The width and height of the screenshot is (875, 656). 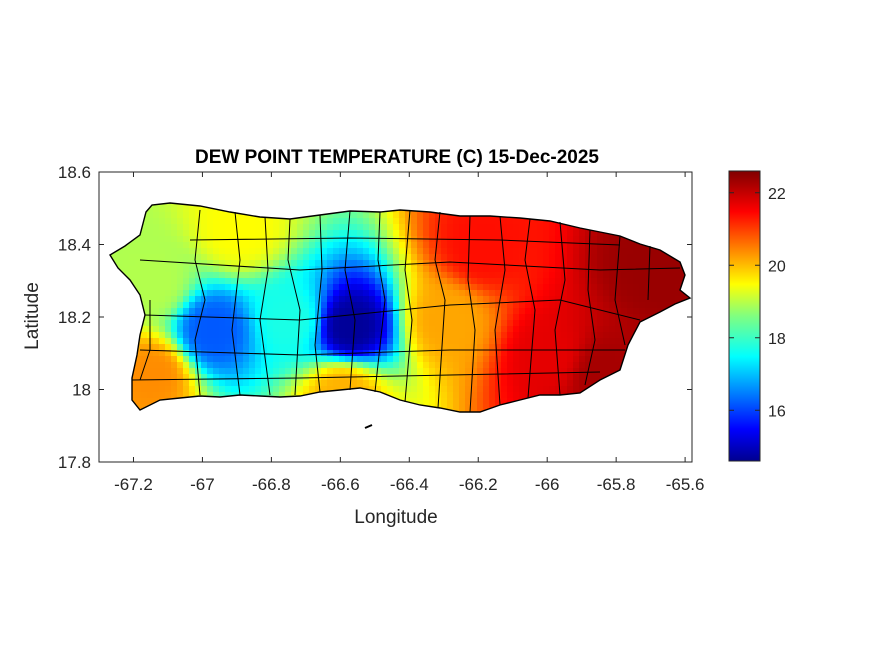 I want to click on municipality-boundary, so click(x=530, y=308).